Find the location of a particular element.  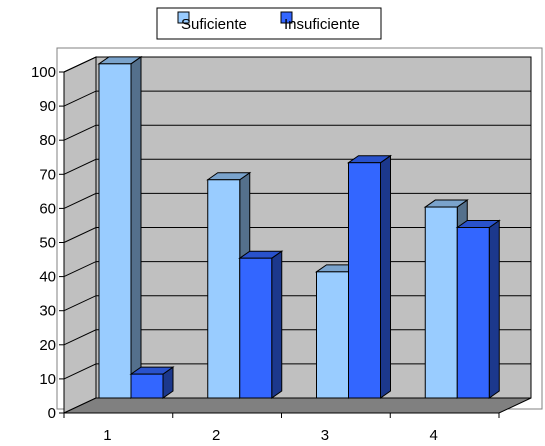

x-axis: 1 2 3 4 is located at coordinates (281, 428).